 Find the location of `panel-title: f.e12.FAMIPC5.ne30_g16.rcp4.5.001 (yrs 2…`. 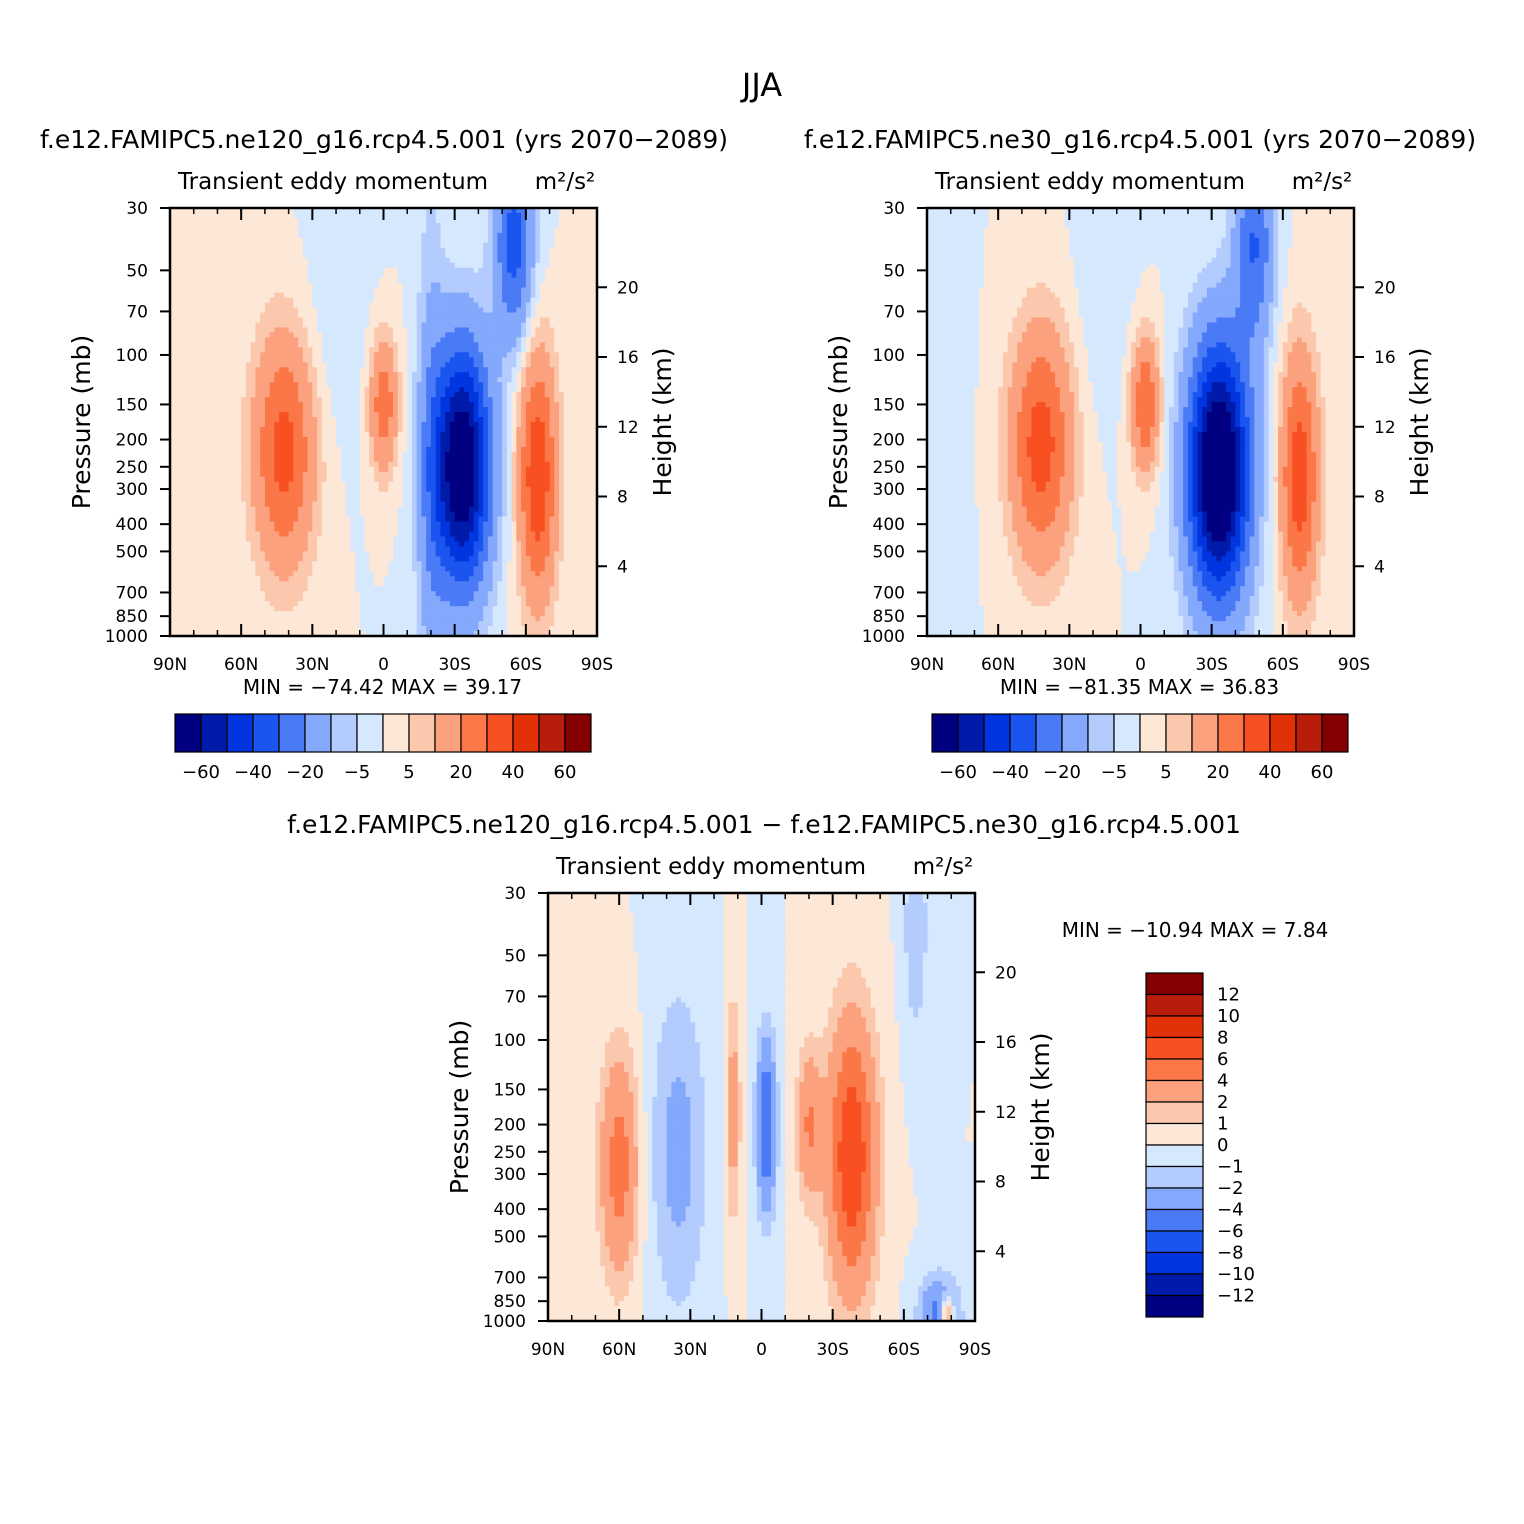

panel-title: f.e12.FAMIPC5.ne30_g16.rcp4.5.001 (yrs 2… is located at coordinates (1140, 139).